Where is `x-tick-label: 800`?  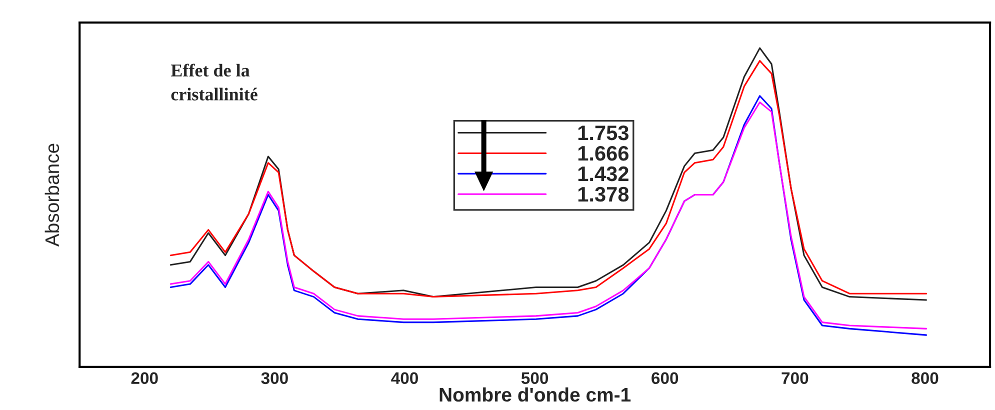 x-tick-label: 800 is located at coordinates (925, 378).